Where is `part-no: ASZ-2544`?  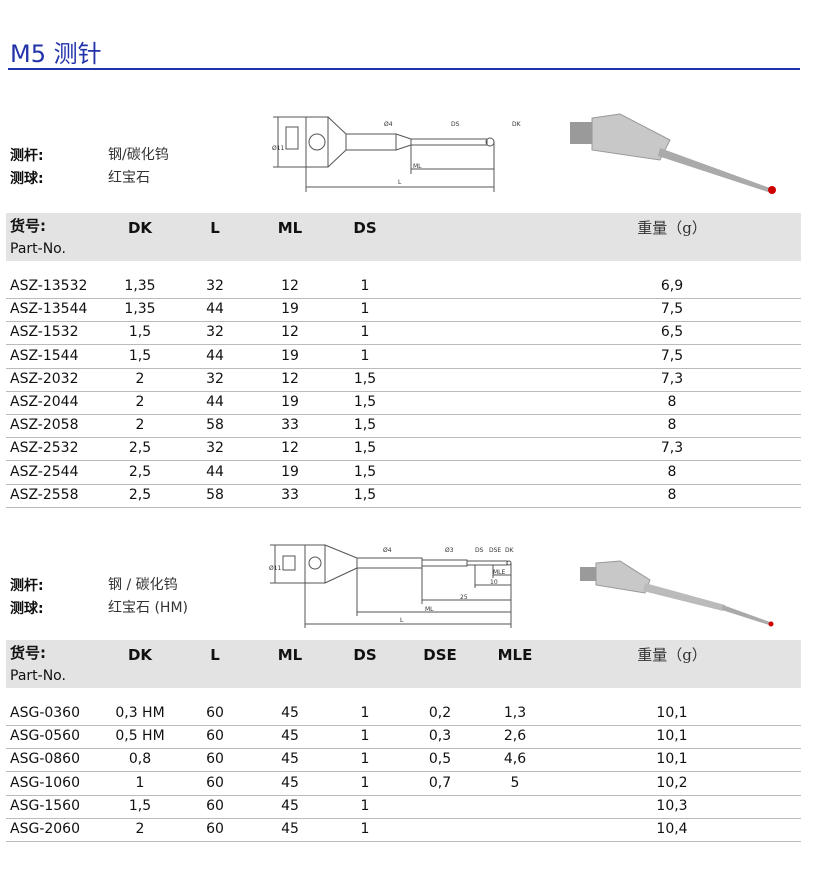 part-no: ASZ-2544 is located at coordinates (44, 471).